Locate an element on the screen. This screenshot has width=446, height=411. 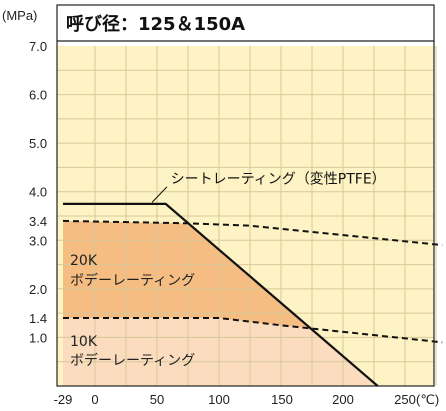
y-tick-label: 3.4 is located at coordinates (38, 221).